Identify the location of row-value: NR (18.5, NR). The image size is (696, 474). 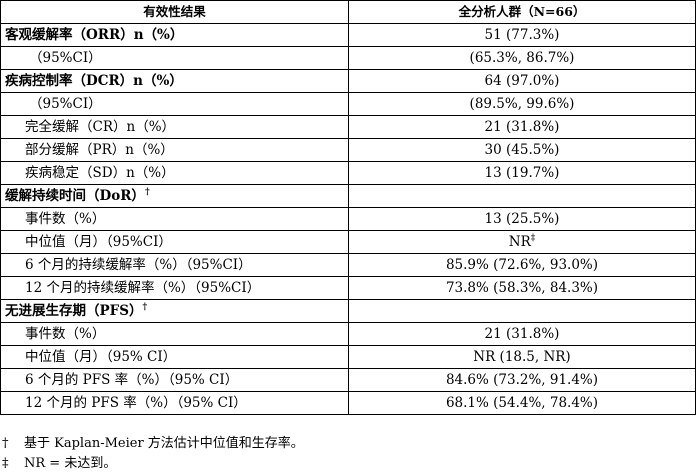
(522, 357).